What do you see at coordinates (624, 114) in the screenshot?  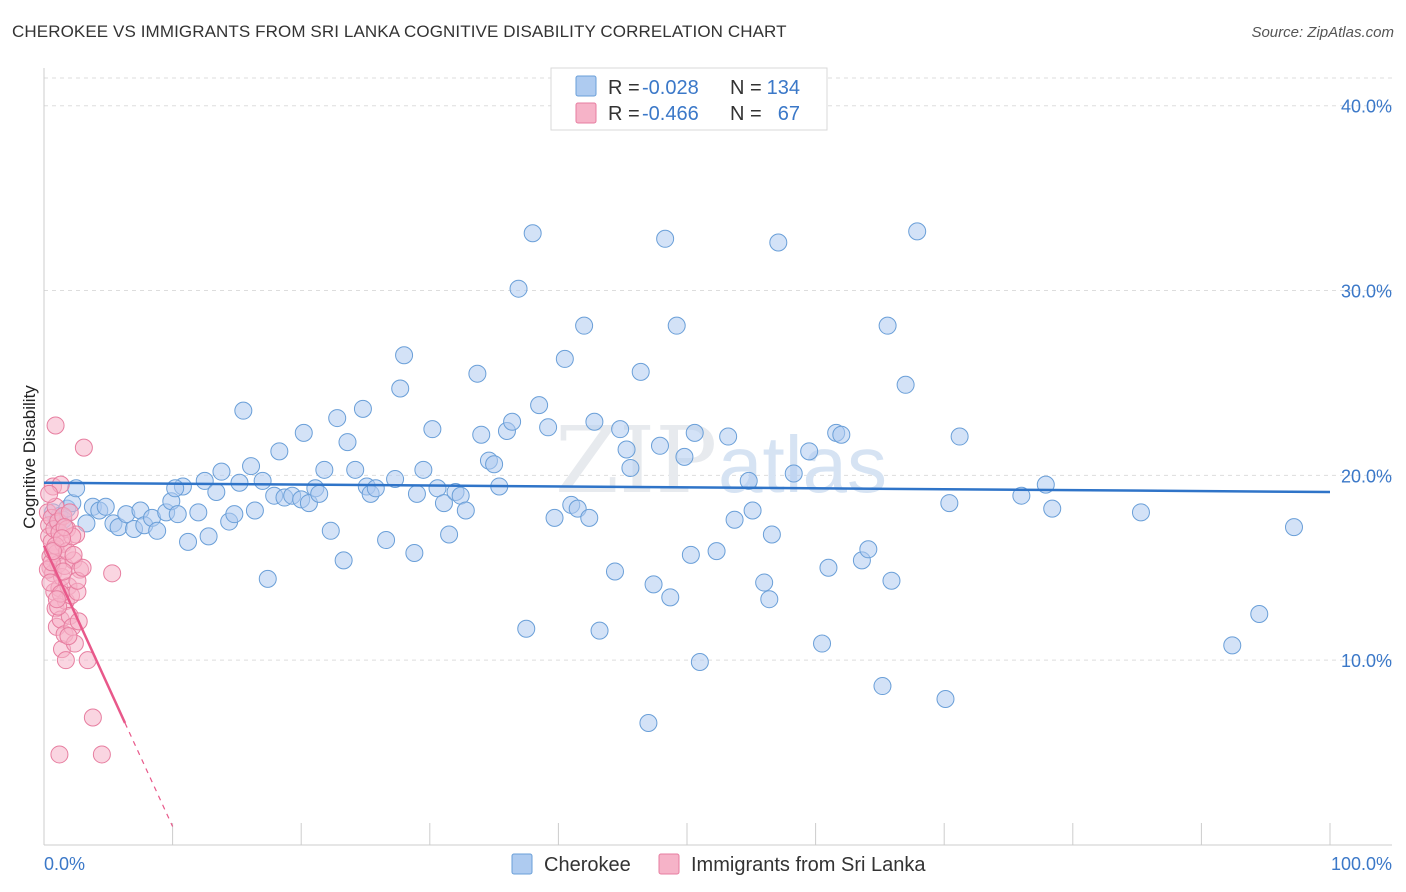 I see `legend-r-label-srilanka: R =` at bounding box center [624, 114].